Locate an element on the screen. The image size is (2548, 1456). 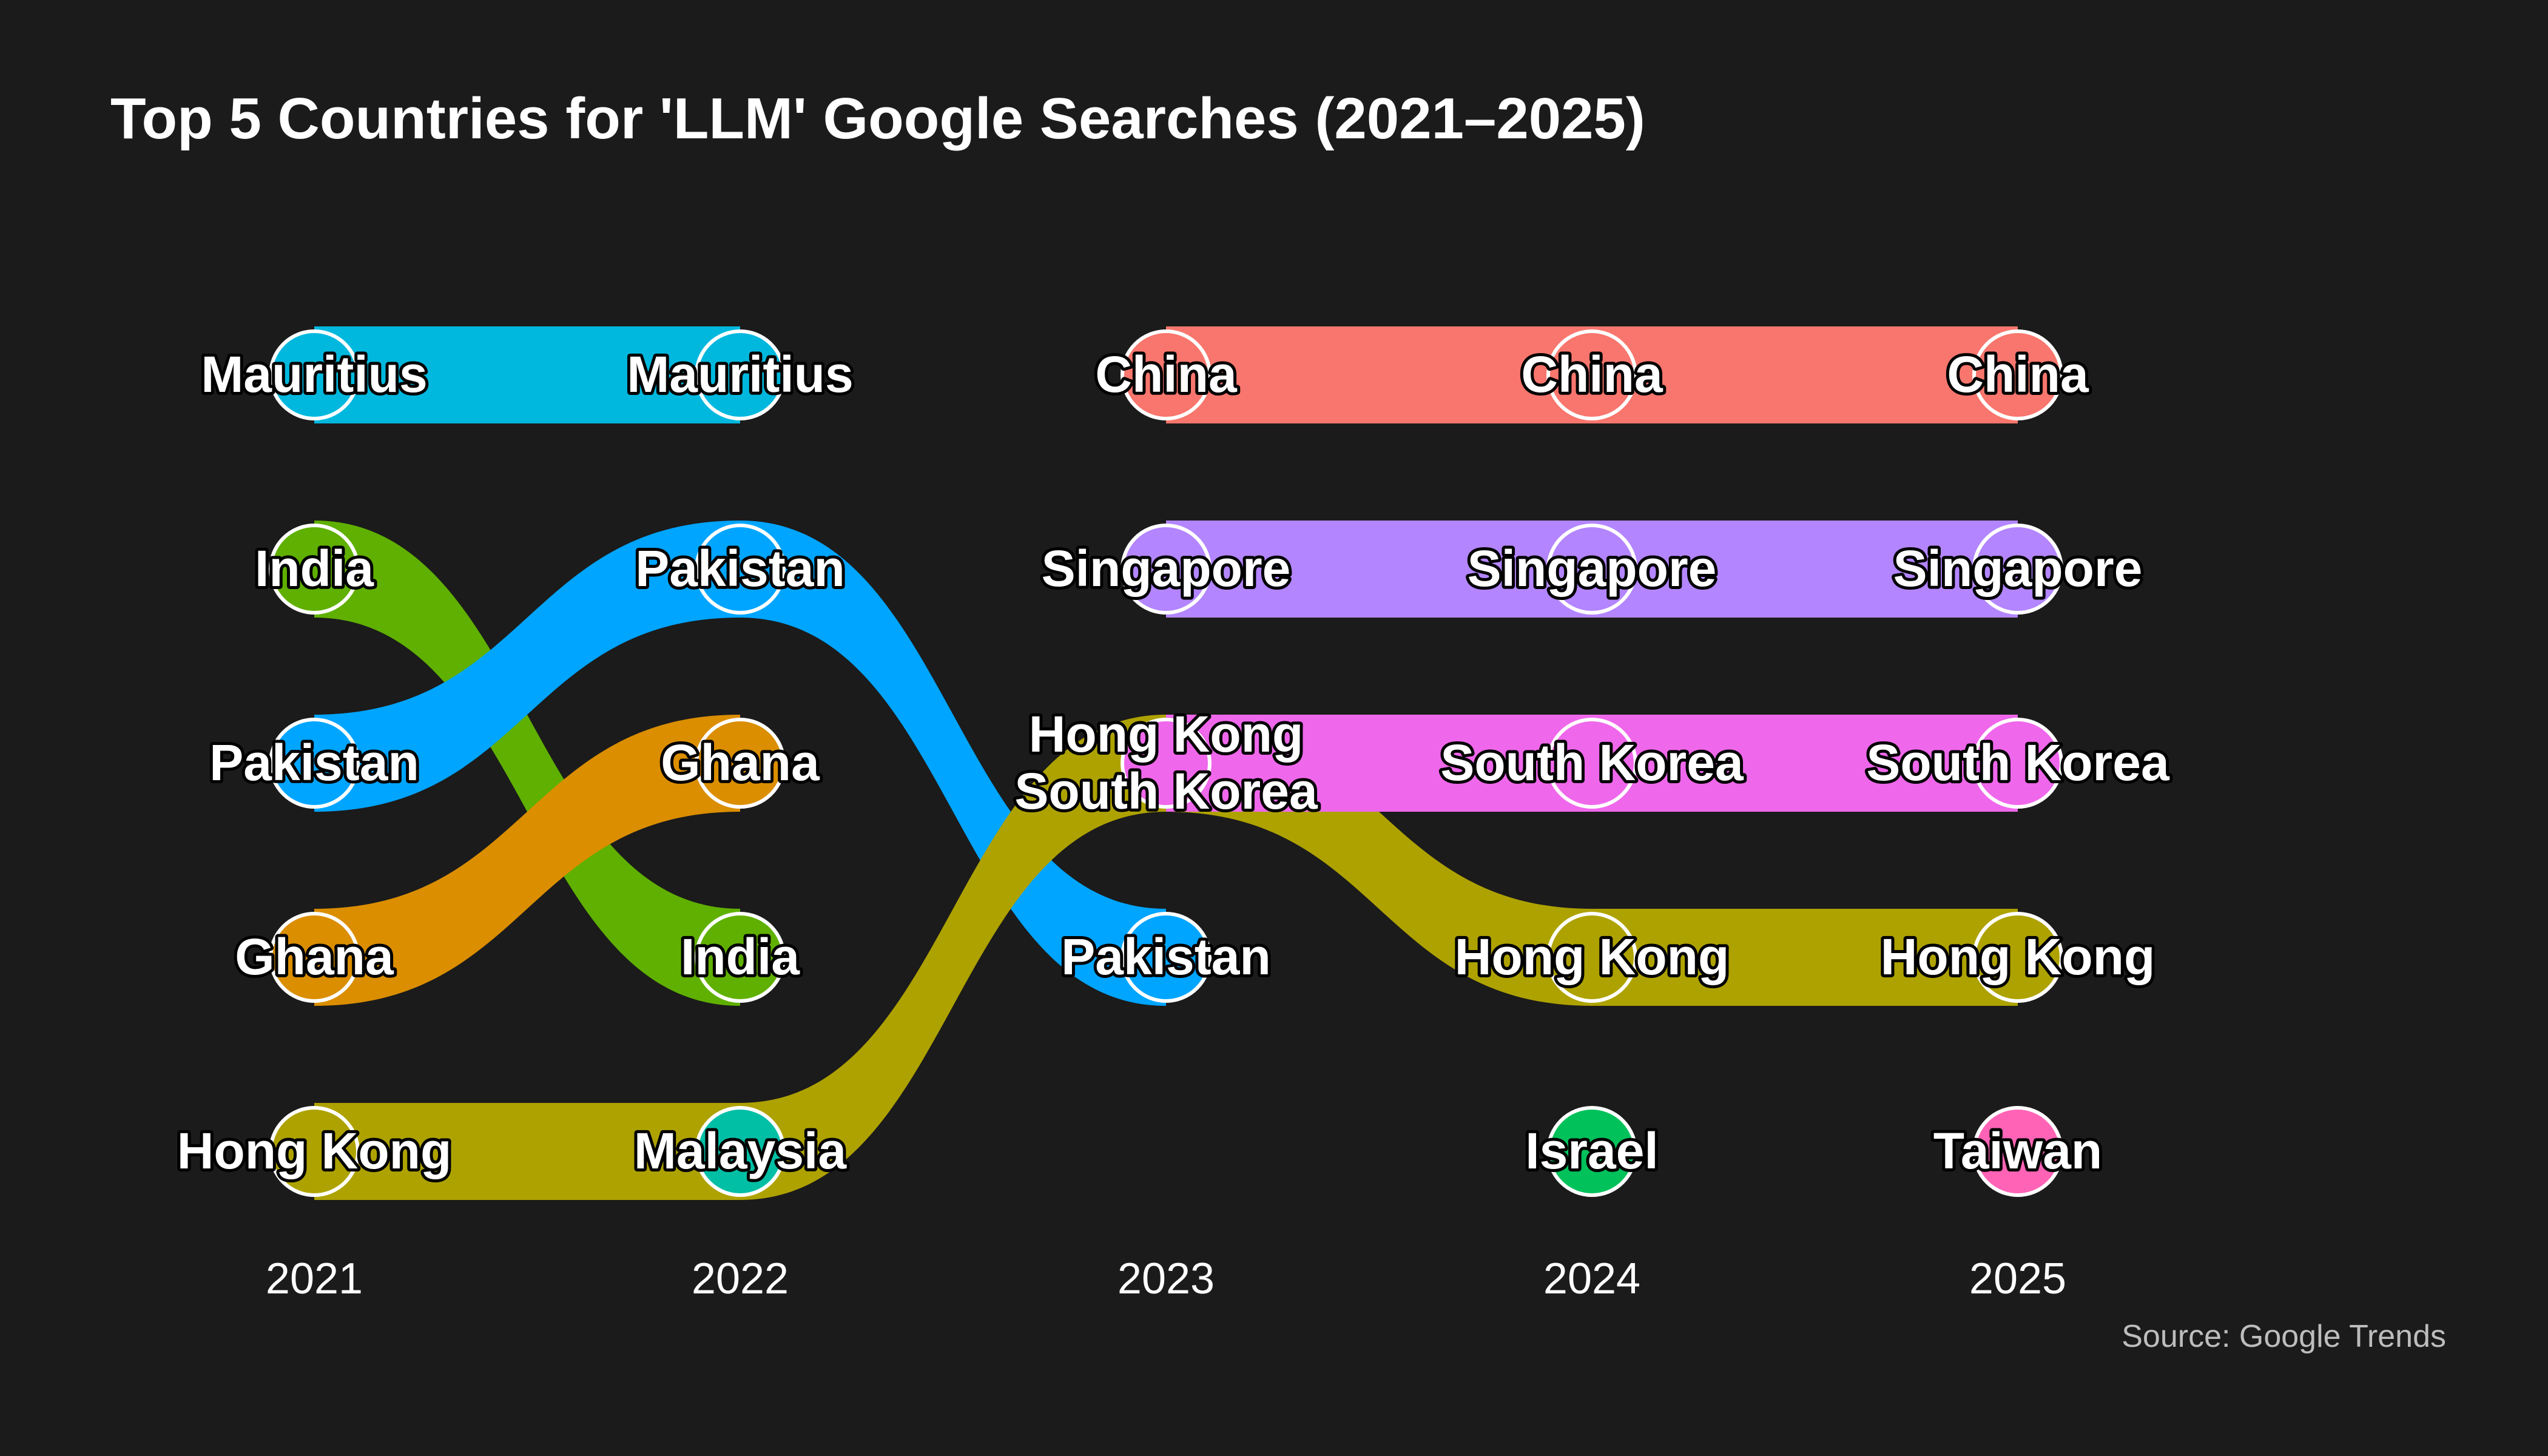
node-label-2021-rank-4: Ghana is located at coordinates (314, 956).